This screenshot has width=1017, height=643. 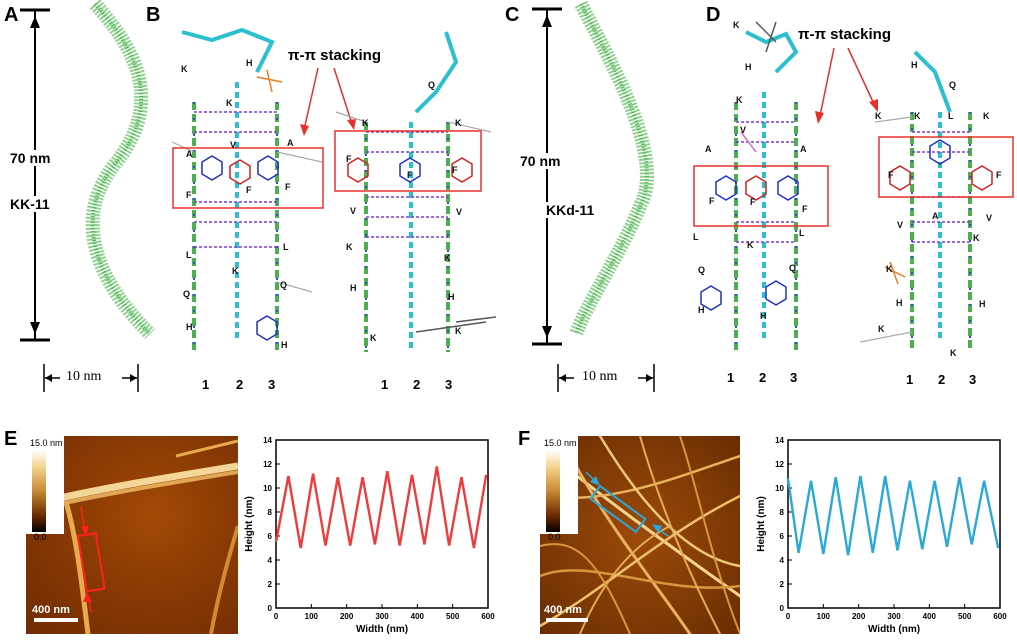 I want to click on x-tick-label: 200, so click(x=859, y=616).